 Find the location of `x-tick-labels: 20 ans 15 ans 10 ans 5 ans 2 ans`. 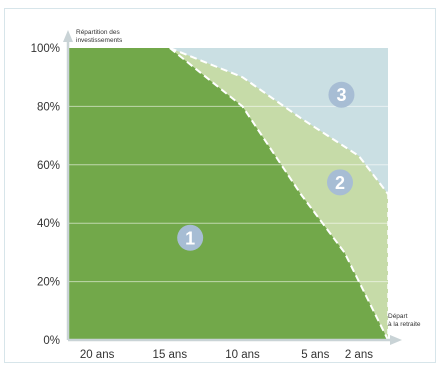

x-tick-labels: 20 ans 15 ans 10 ans 5 ans 2 ans is located at coordinates (226, 355).